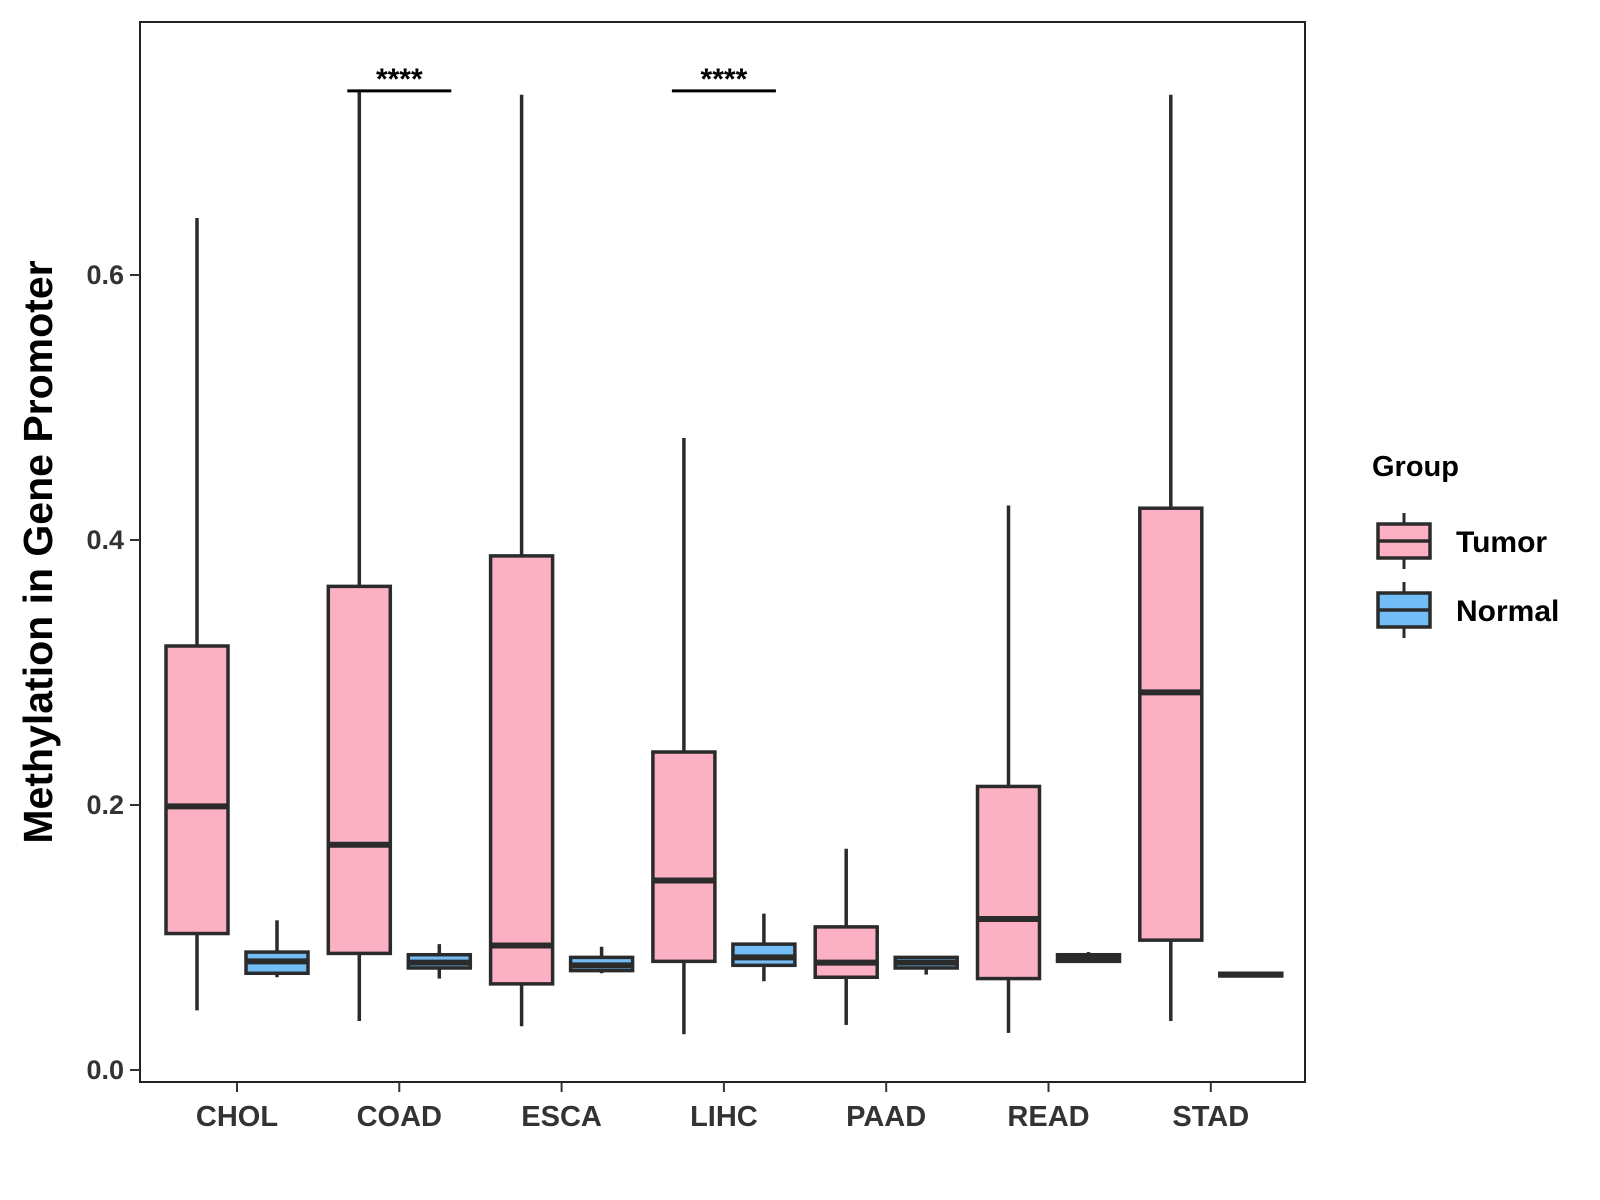 Image resolution: width=1600 pixels, height=1200 pixels. I want to click on box-tumor-chol, so click(197, 614).